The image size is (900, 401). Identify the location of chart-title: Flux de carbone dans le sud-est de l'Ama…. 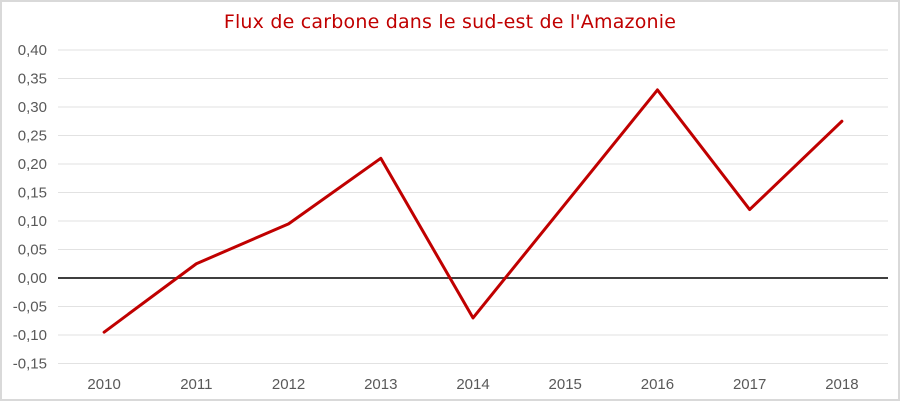
(450, 22).